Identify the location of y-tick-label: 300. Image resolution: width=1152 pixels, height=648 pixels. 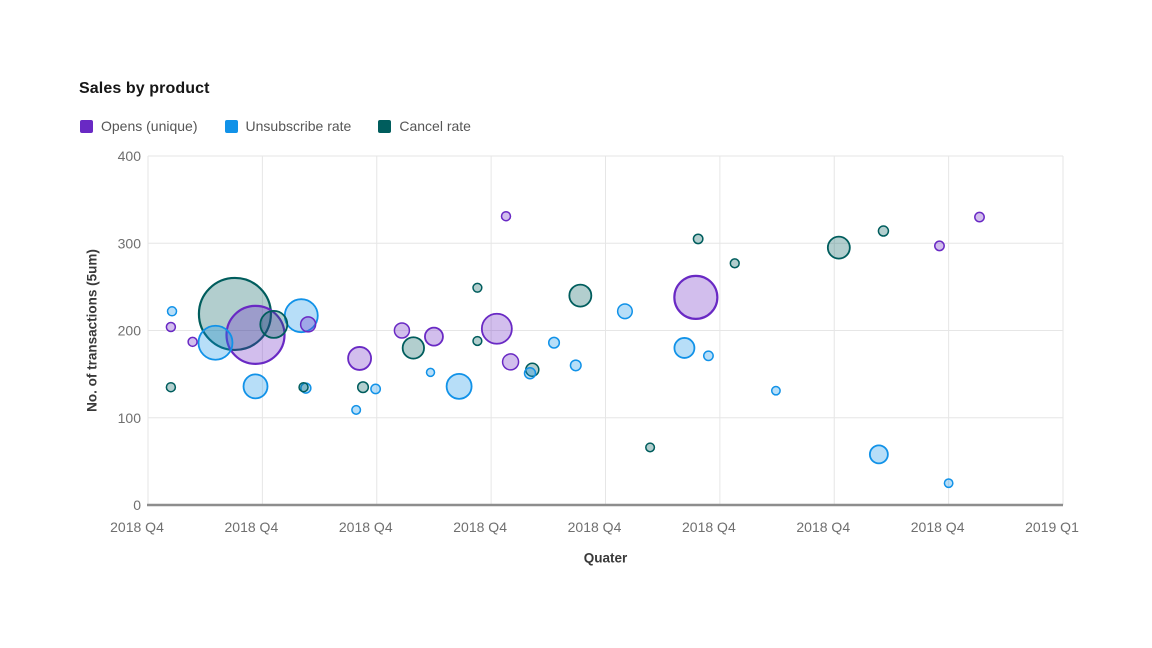
(130, 243).